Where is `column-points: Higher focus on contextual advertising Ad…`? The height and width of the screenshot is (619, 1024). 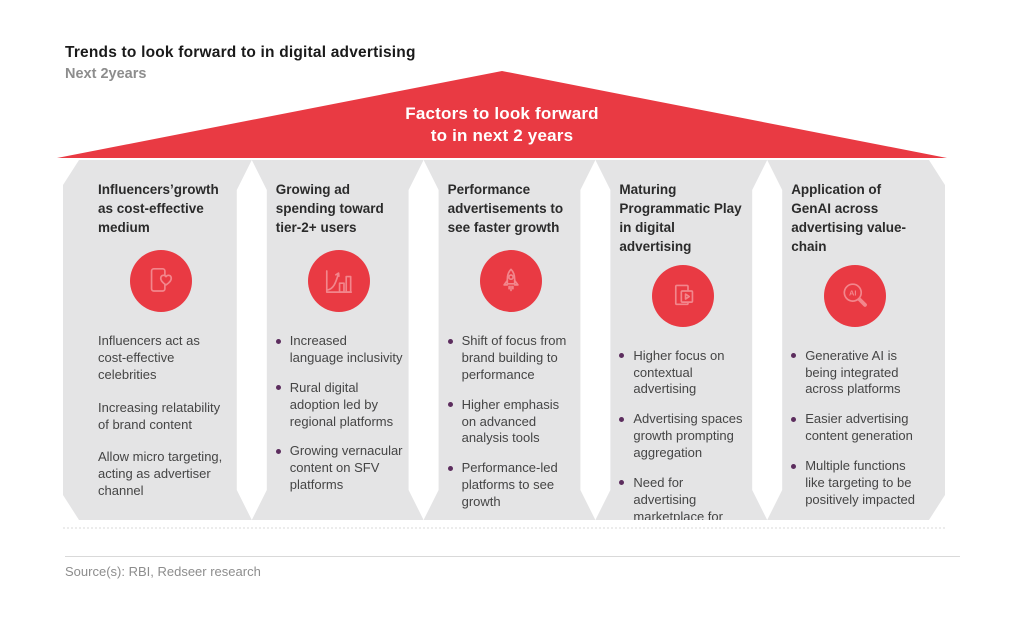 column-points: Higher focus on contextual advertising Ad… is located at coordinates (682, 445).